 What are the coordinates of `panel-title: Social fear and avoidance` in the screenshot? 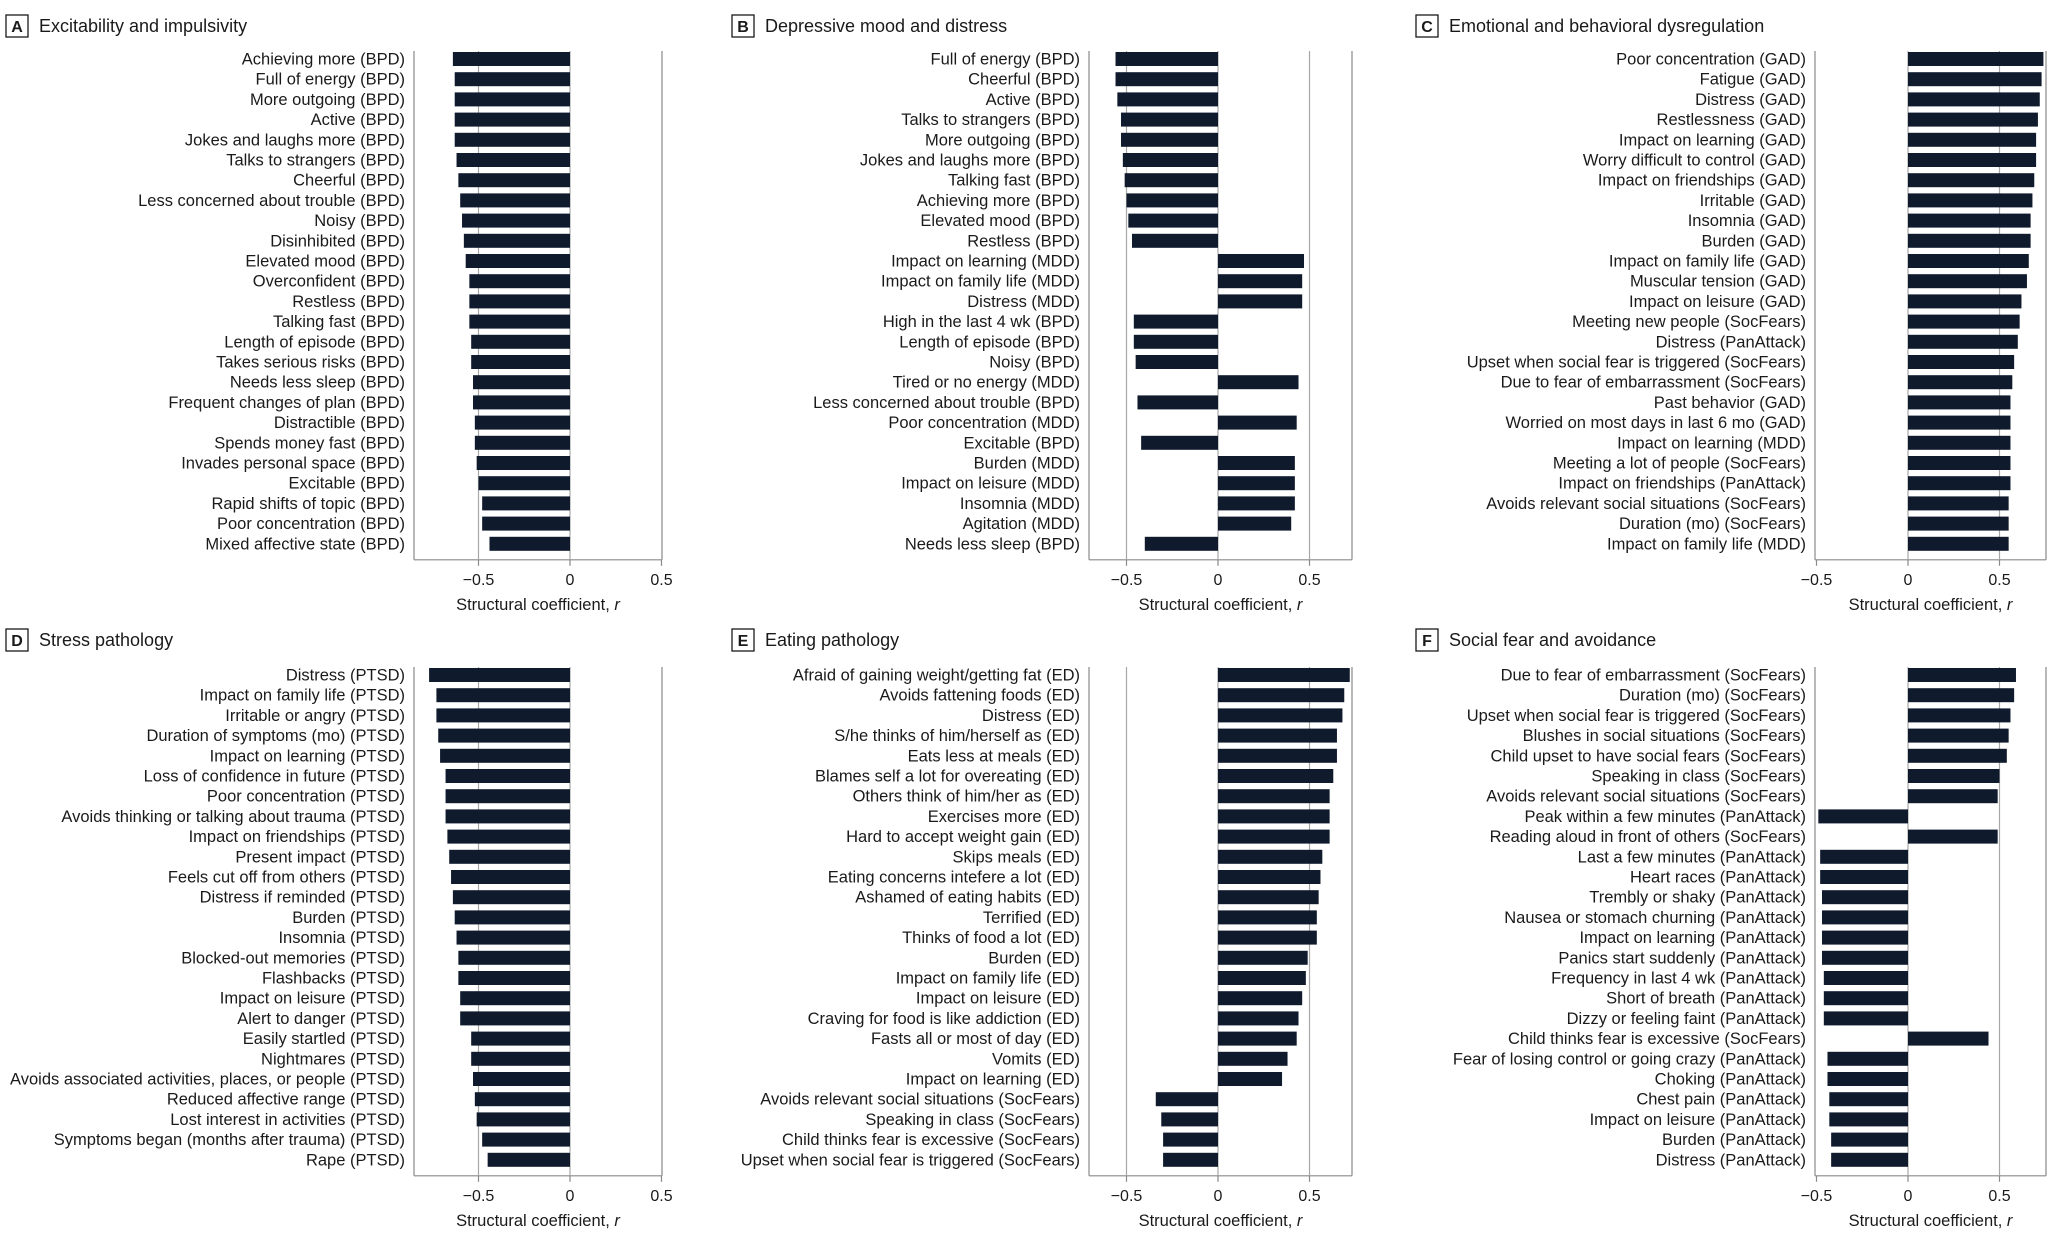 It's located at (1552, 640).